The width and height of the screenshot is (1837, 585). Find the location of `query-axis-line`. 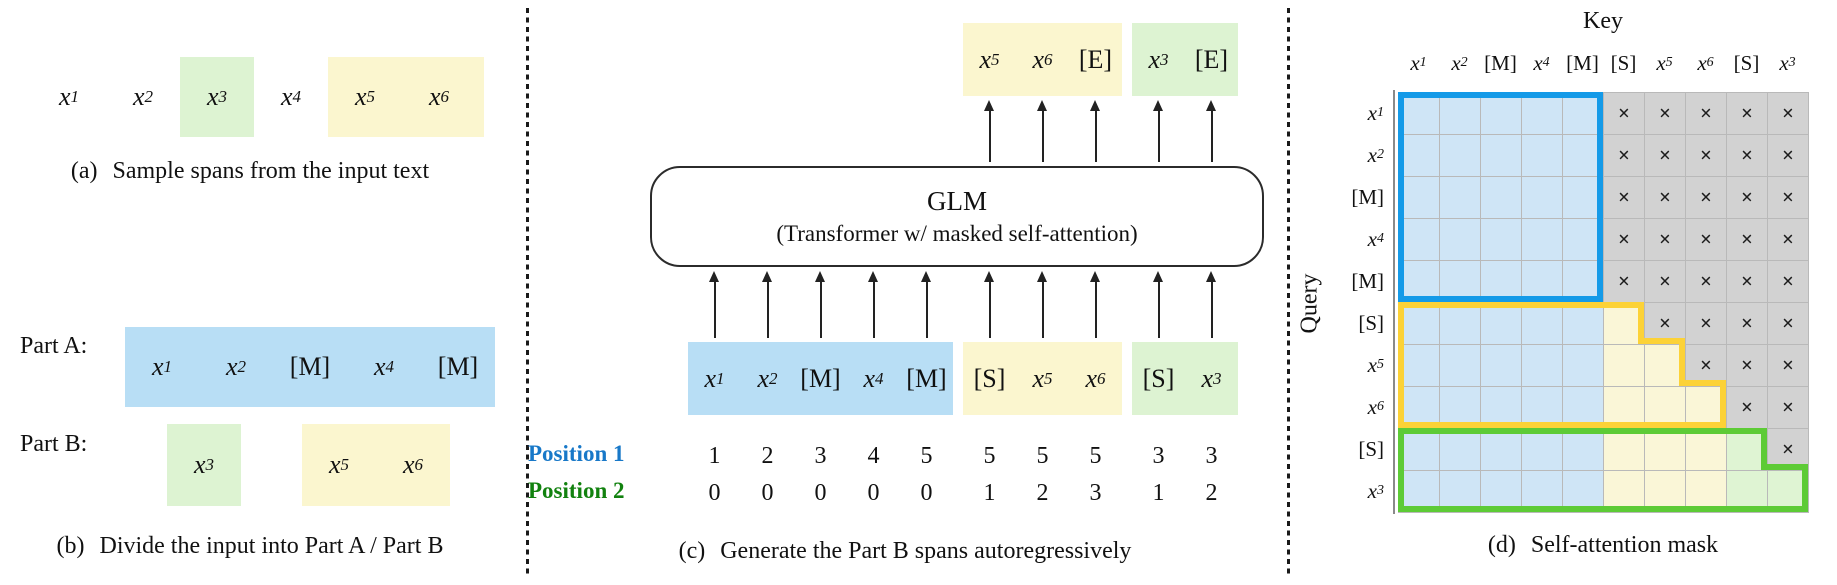

query-axis-line is located at coordinates (1394, 302).